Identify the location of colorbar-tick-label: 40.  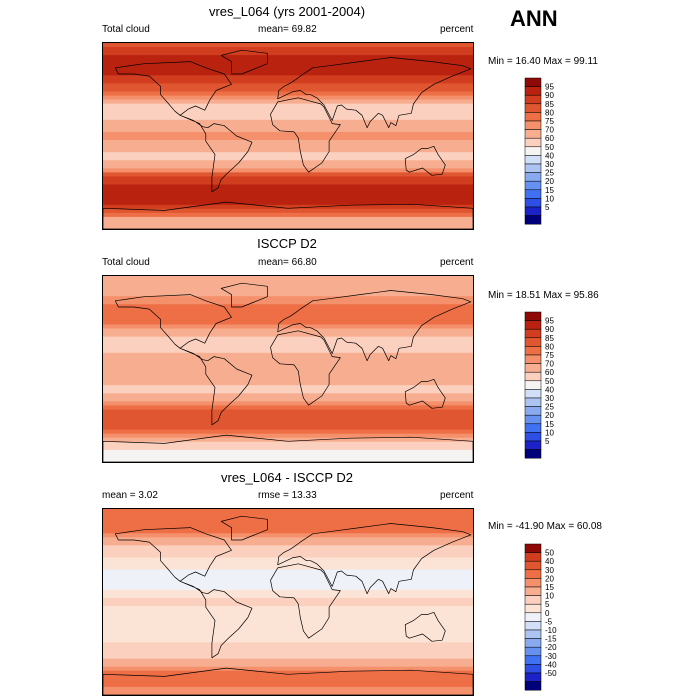
(549, 389).